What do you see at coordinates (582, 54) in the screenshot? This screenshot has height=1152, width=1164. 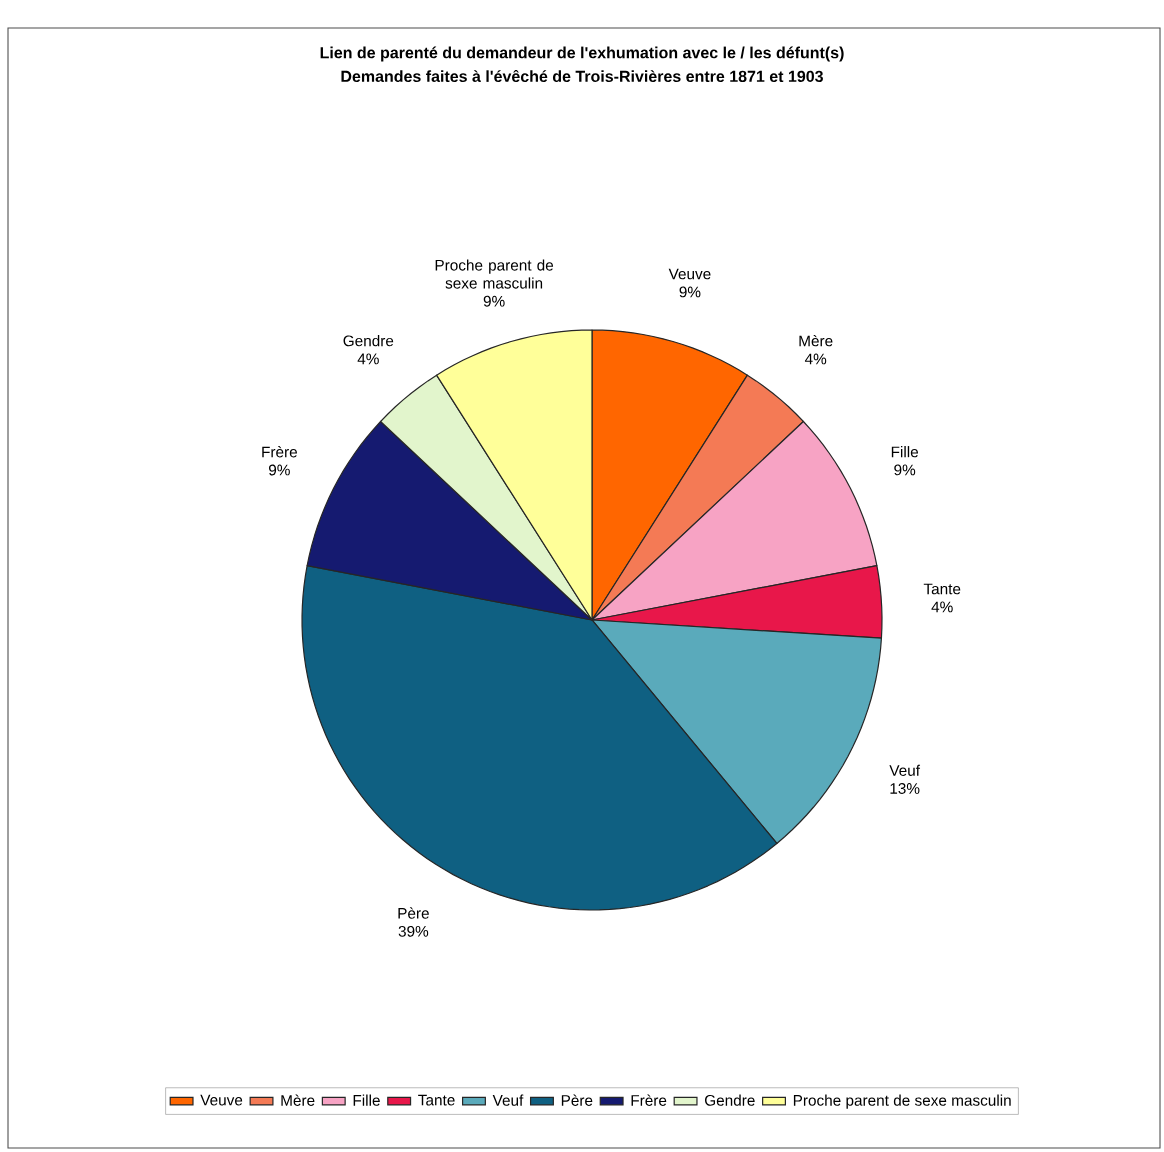 I see `chart-title: Lien de parenté du demandeur de l'exhumation avec le / les défunt(s)` at bounding box center [582, 54].